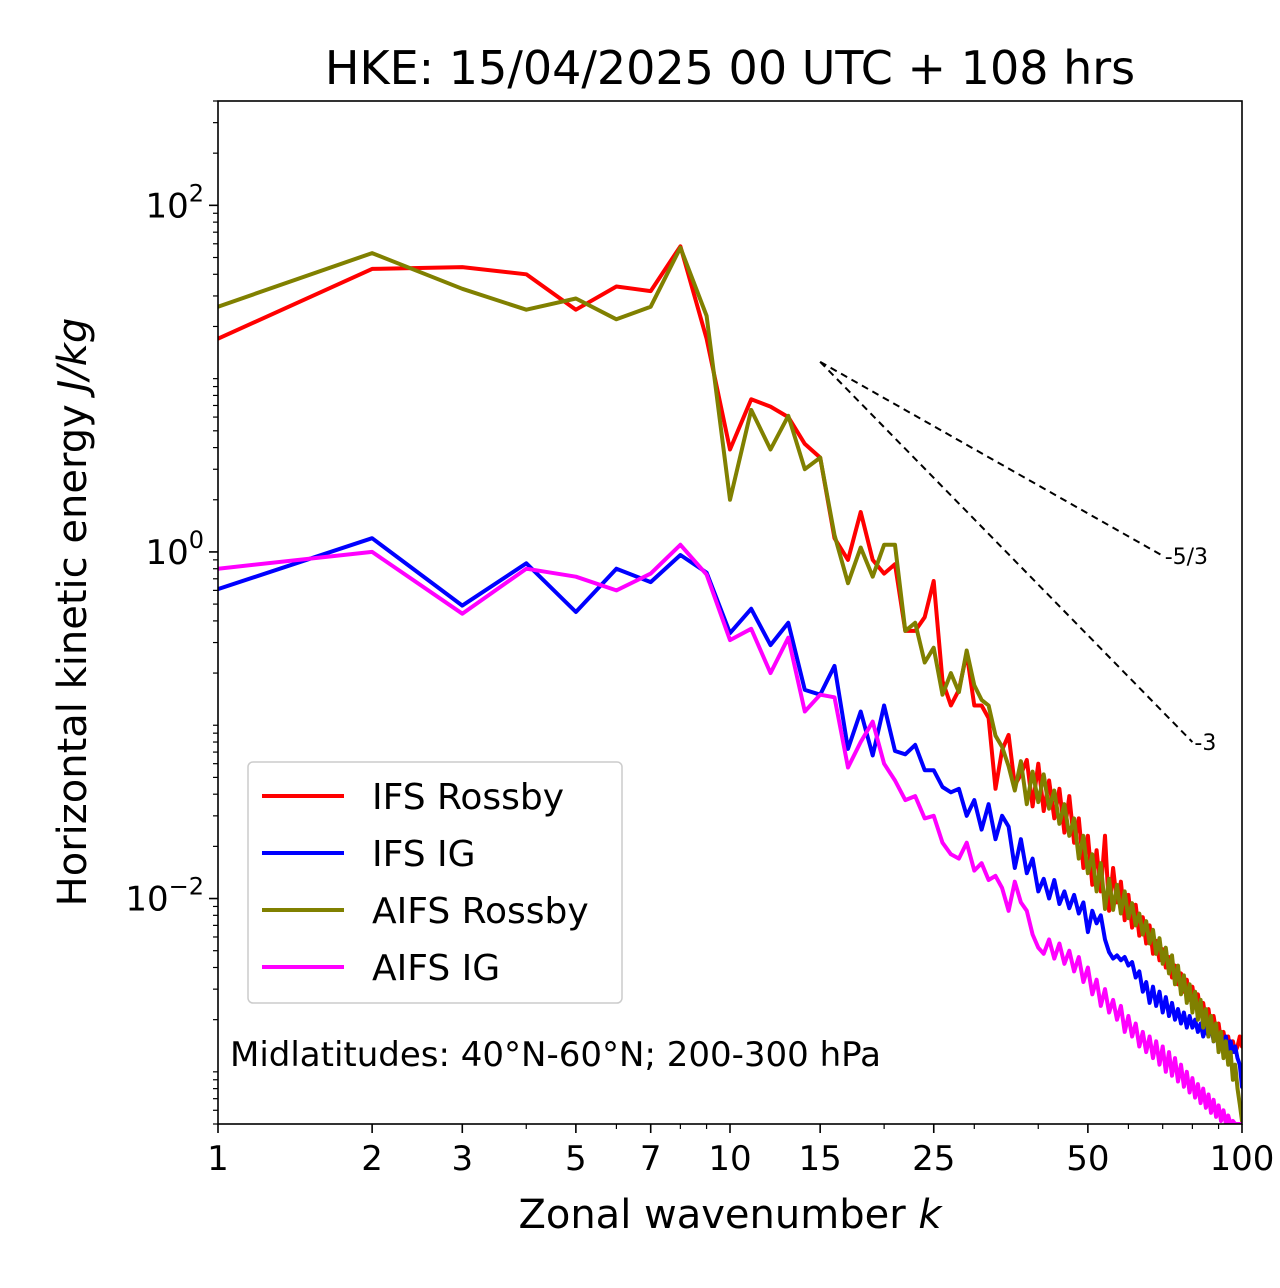  What do you see at coordinates (372, 1159) in the screenshot?
I see `x-tick-label: 2` at bounding box center [372, 1159].